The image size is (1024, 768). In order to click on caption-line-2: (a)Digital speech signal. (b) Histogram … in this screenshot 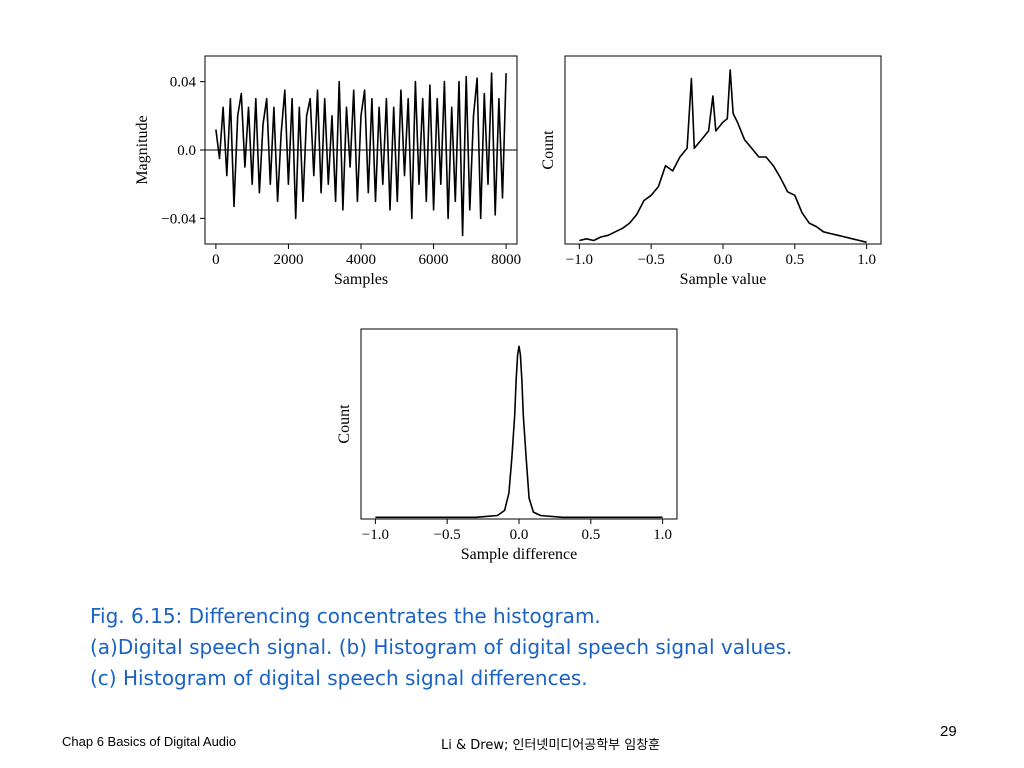, I will do `click(441, 647)`.